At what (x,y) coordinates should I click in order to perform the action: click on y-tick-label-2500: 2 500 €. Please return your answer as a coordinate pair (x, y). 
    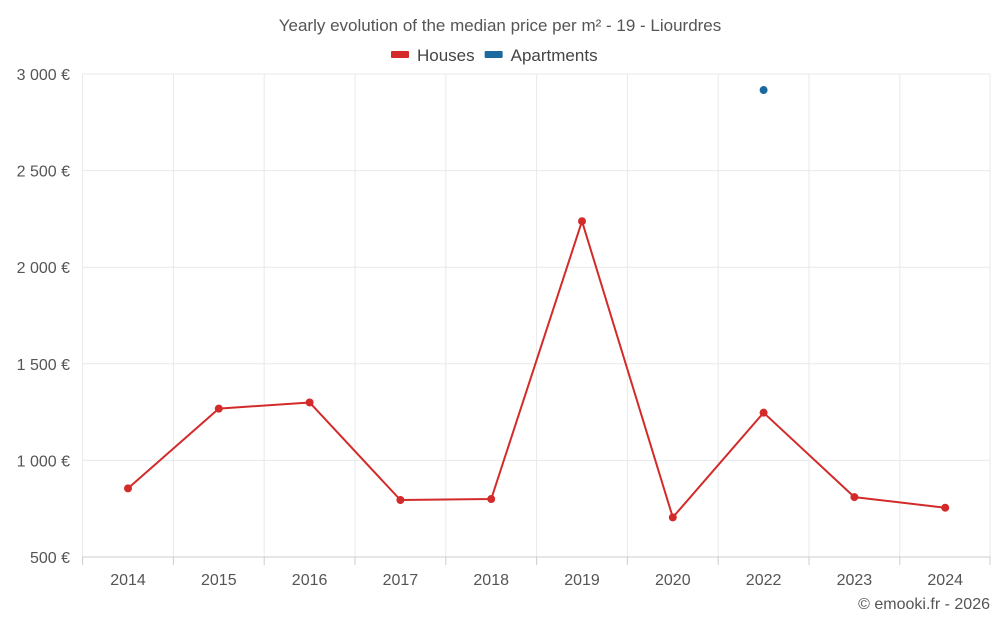
    Looking at the image, I should click on (43, 172).